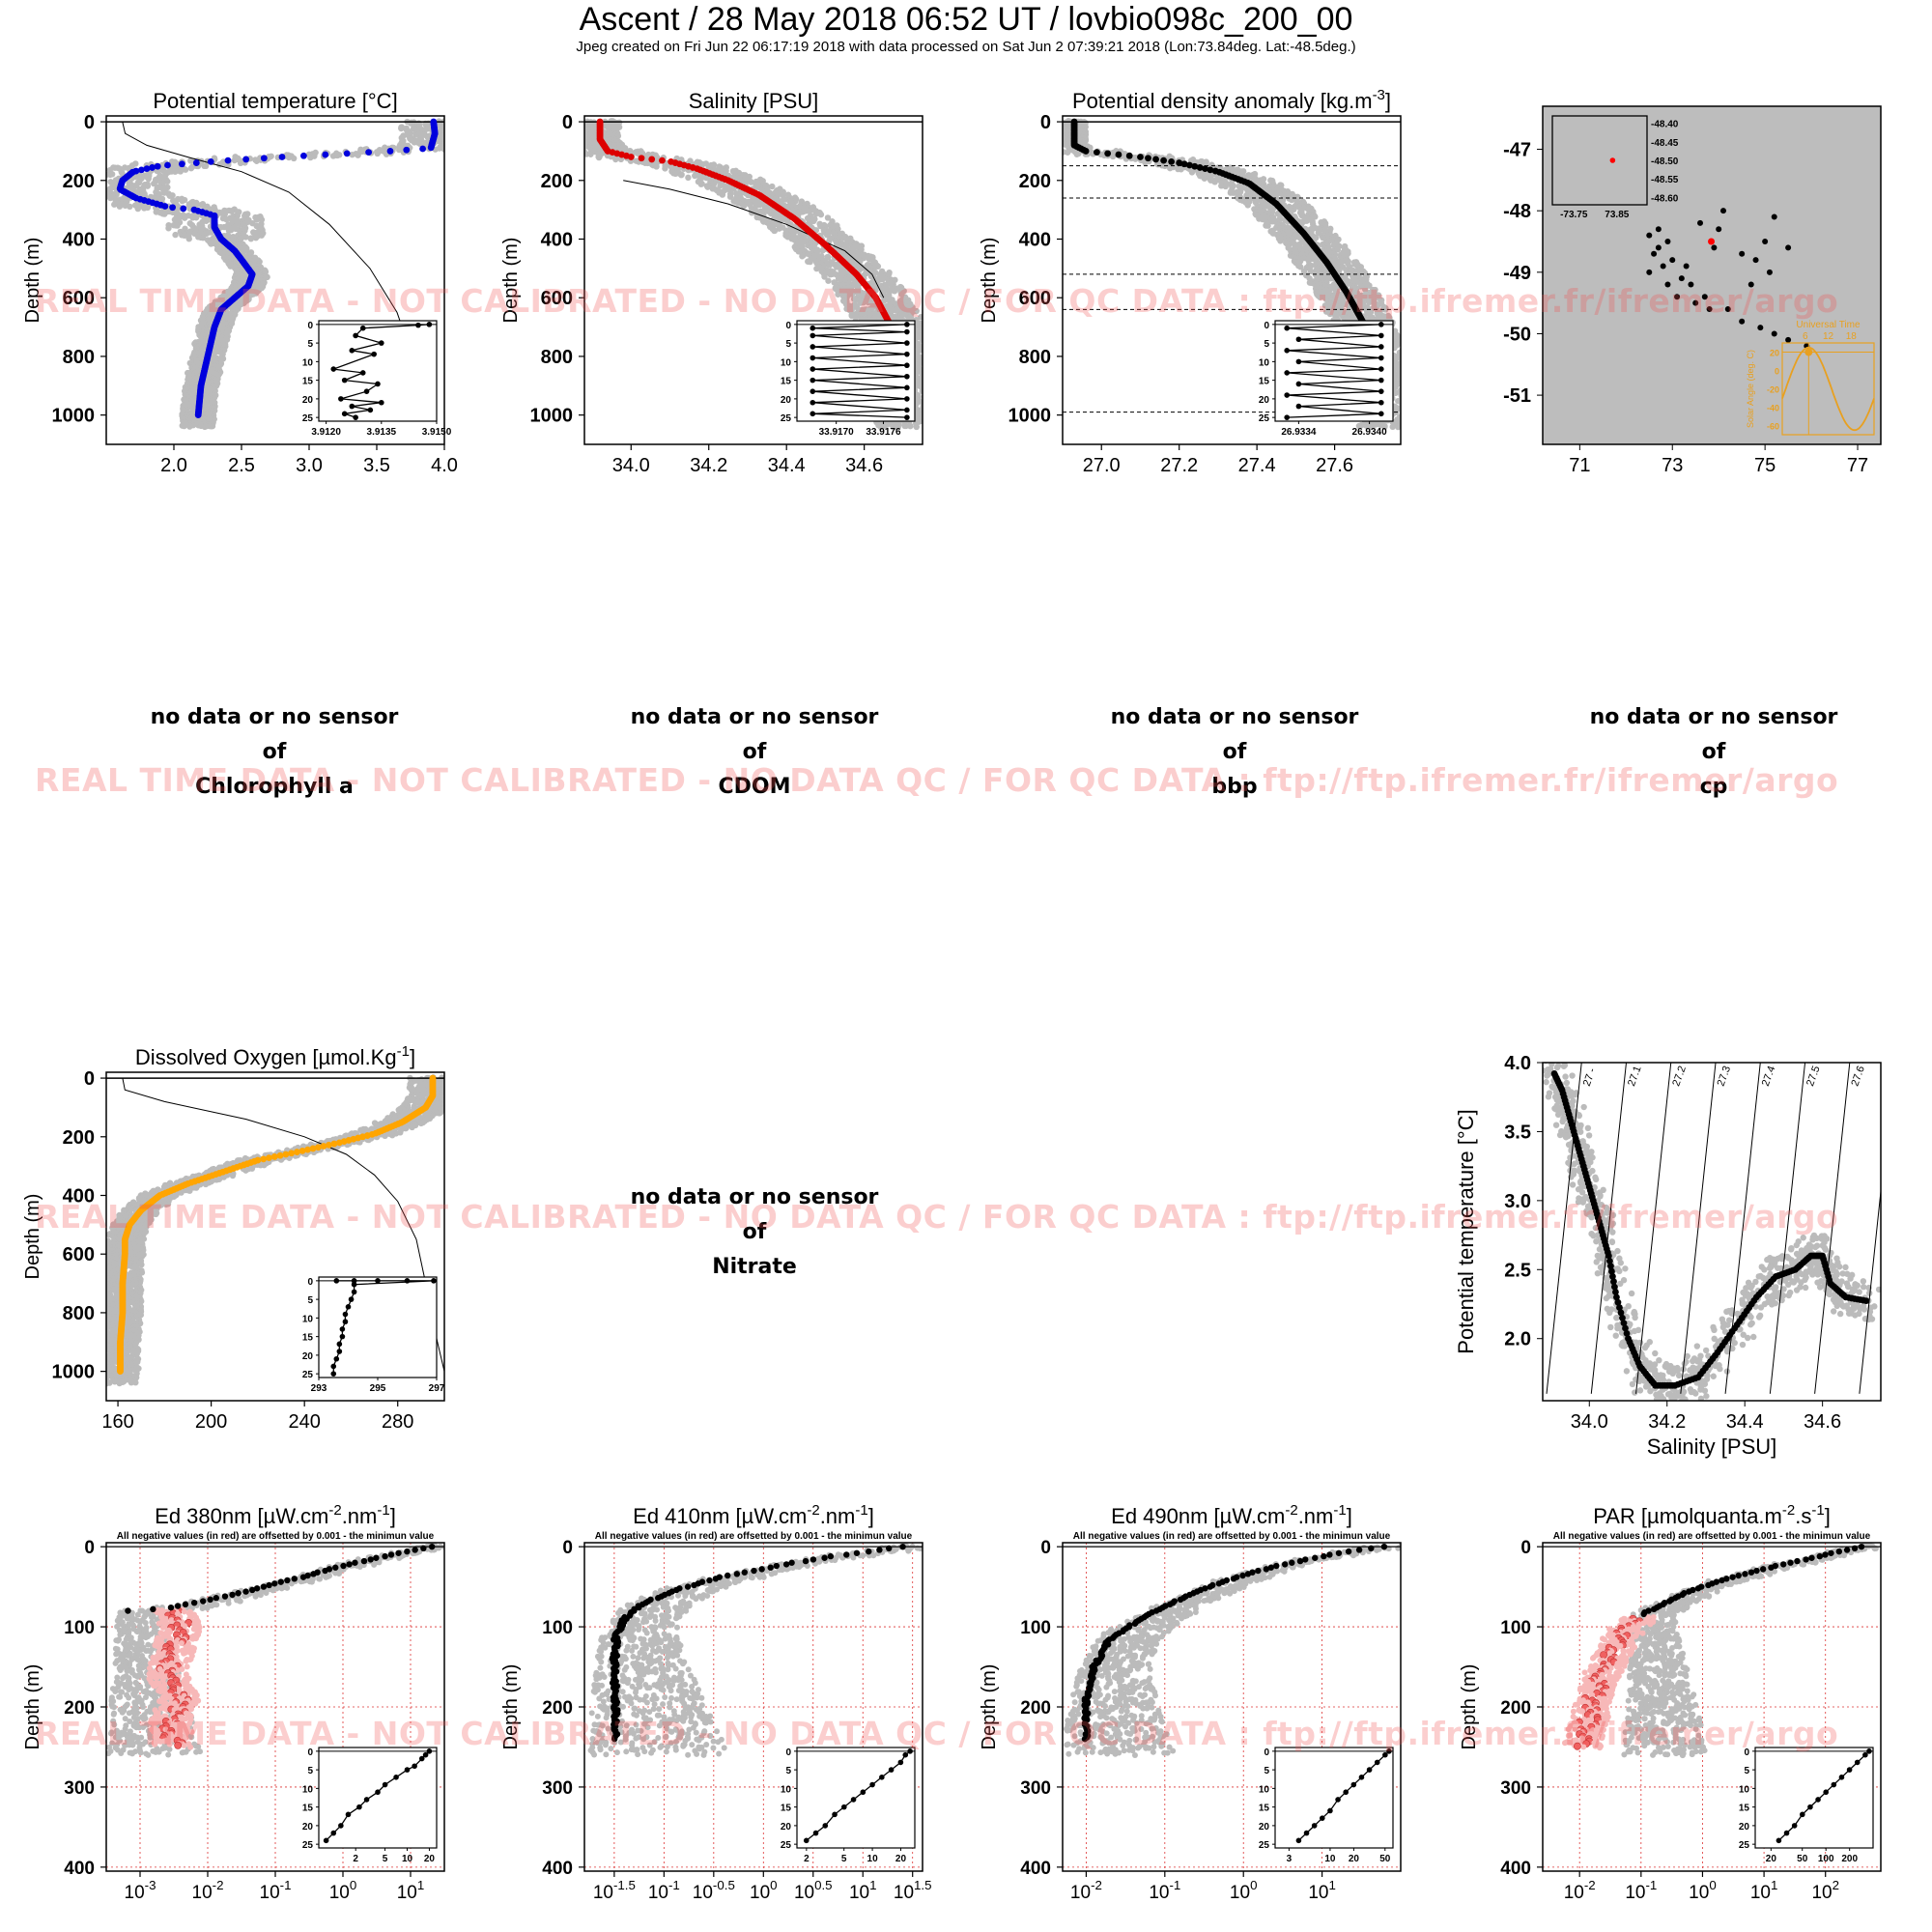 The height and width of the screenshot is (1932, 1932). I want to click on inset-y-tick-label: 5, so click(788, 344).